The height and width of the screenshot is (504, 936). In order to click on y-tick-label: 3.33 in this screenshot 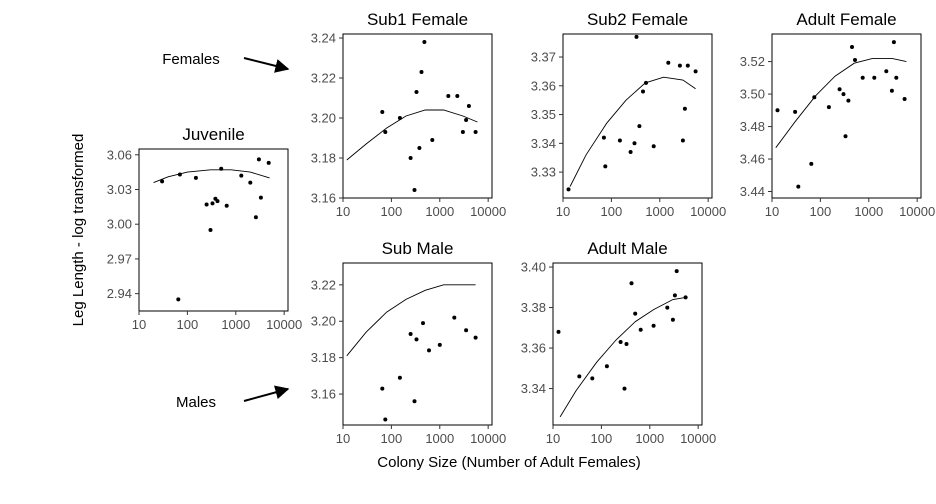, I will do `click(543, 172)`.